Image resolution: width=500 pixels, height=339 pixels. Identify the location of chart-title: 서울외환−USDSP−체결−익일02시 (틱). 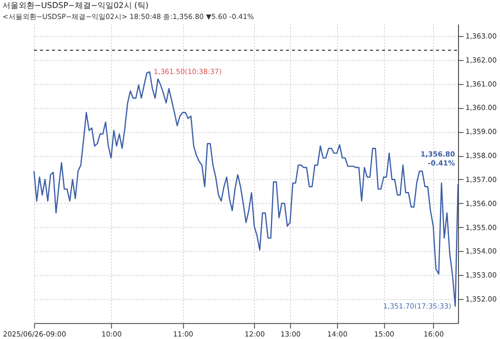
(75, 5).